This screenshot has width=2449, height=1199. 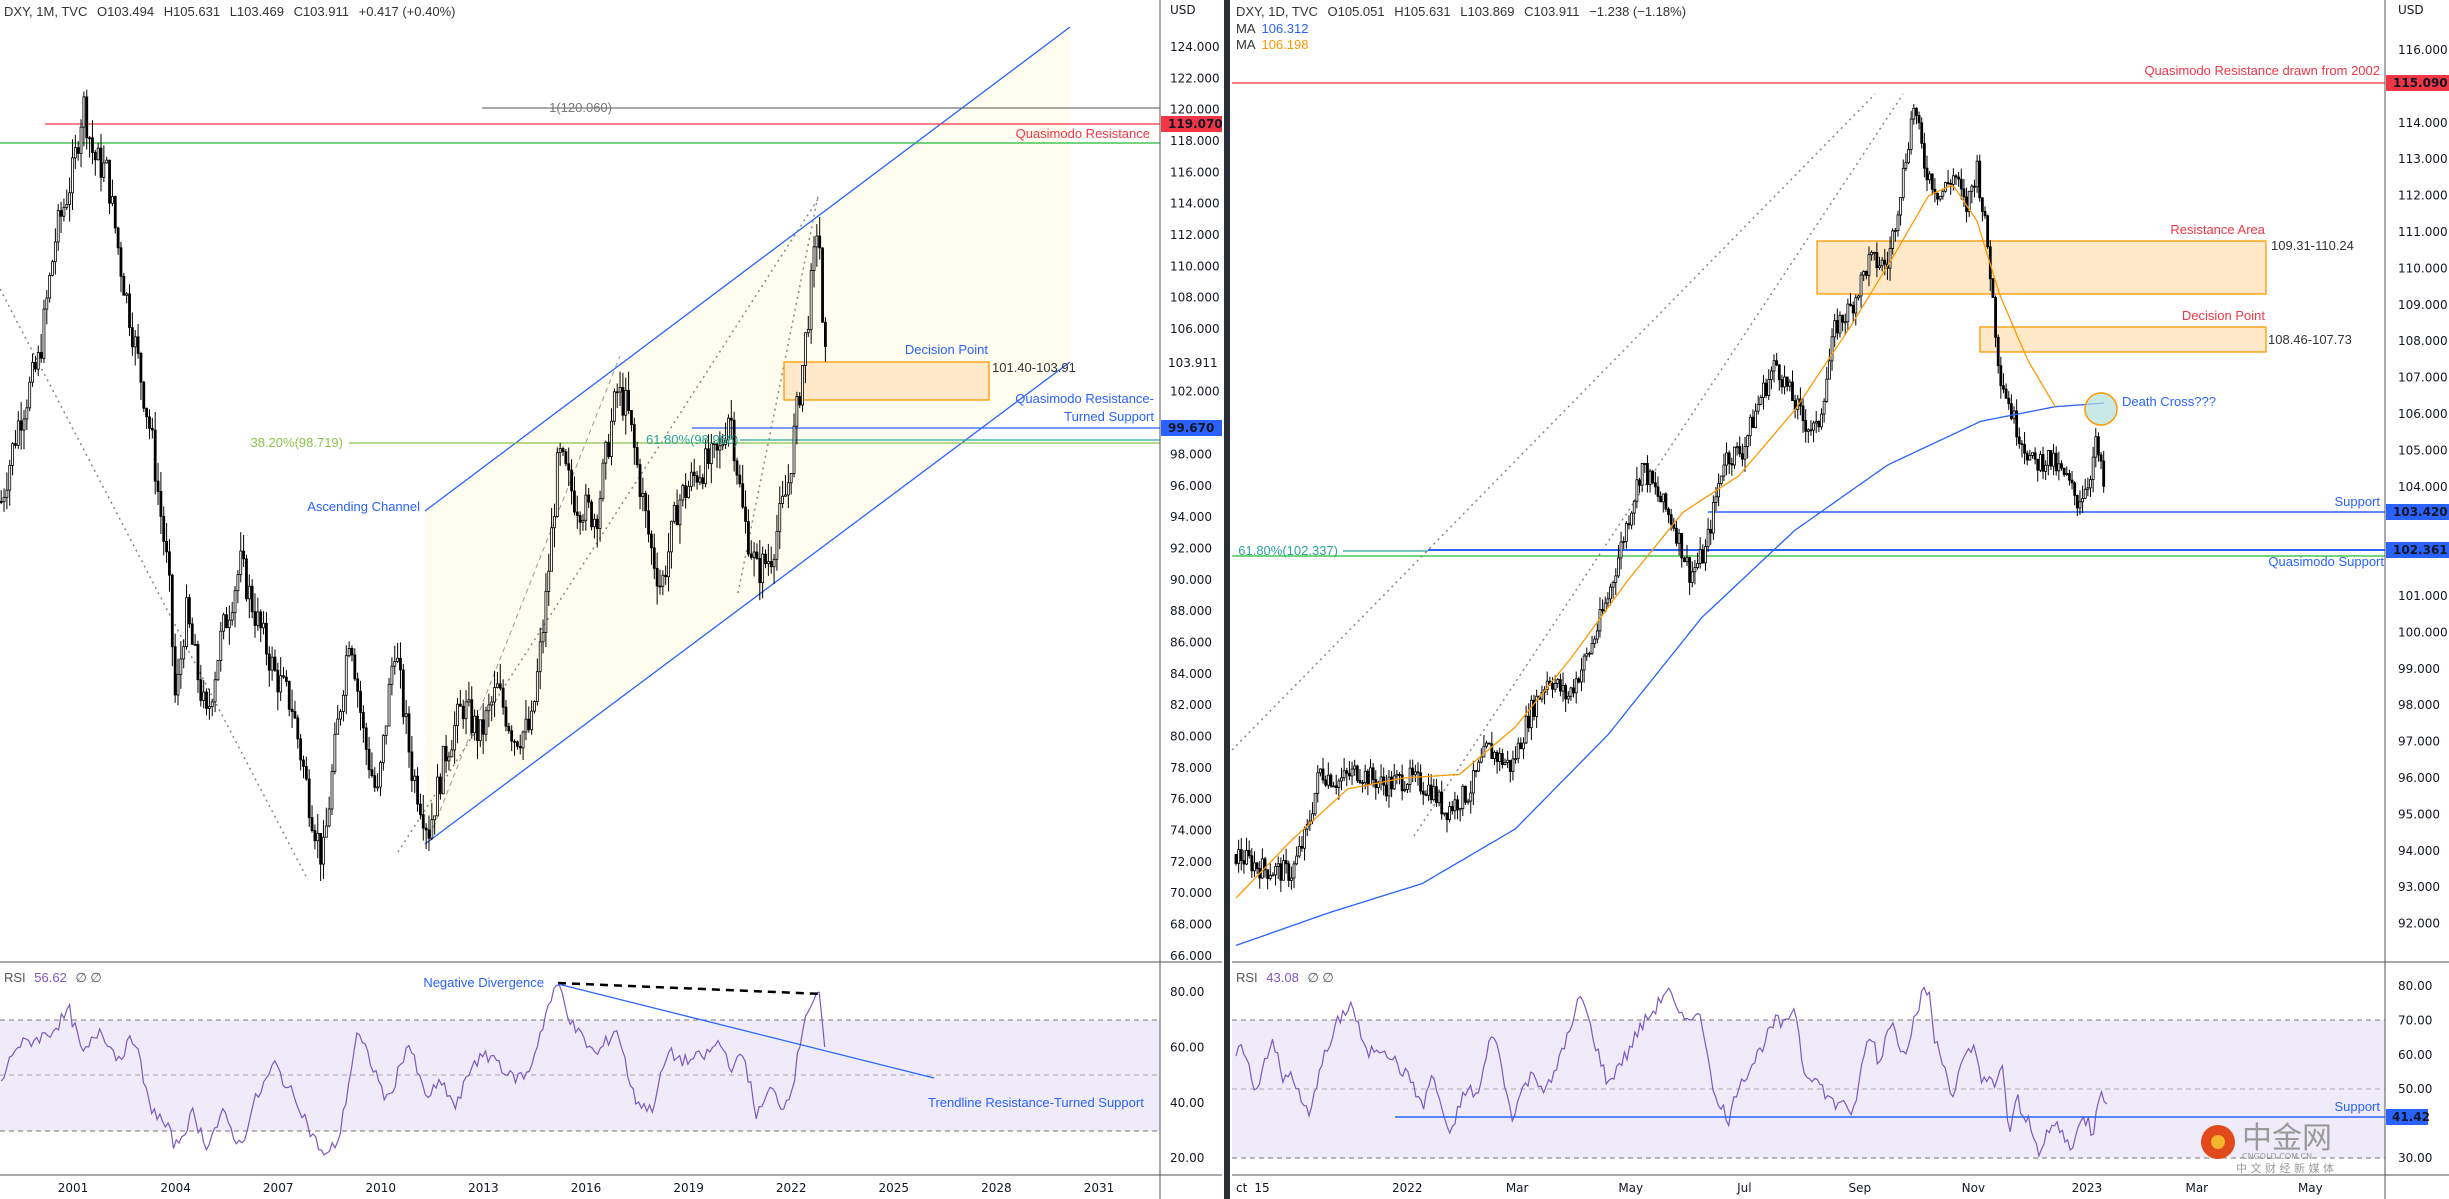 I want to click on rsi-legend: RSI 56.62 ∅ ∅, so click(x=53, y=977).